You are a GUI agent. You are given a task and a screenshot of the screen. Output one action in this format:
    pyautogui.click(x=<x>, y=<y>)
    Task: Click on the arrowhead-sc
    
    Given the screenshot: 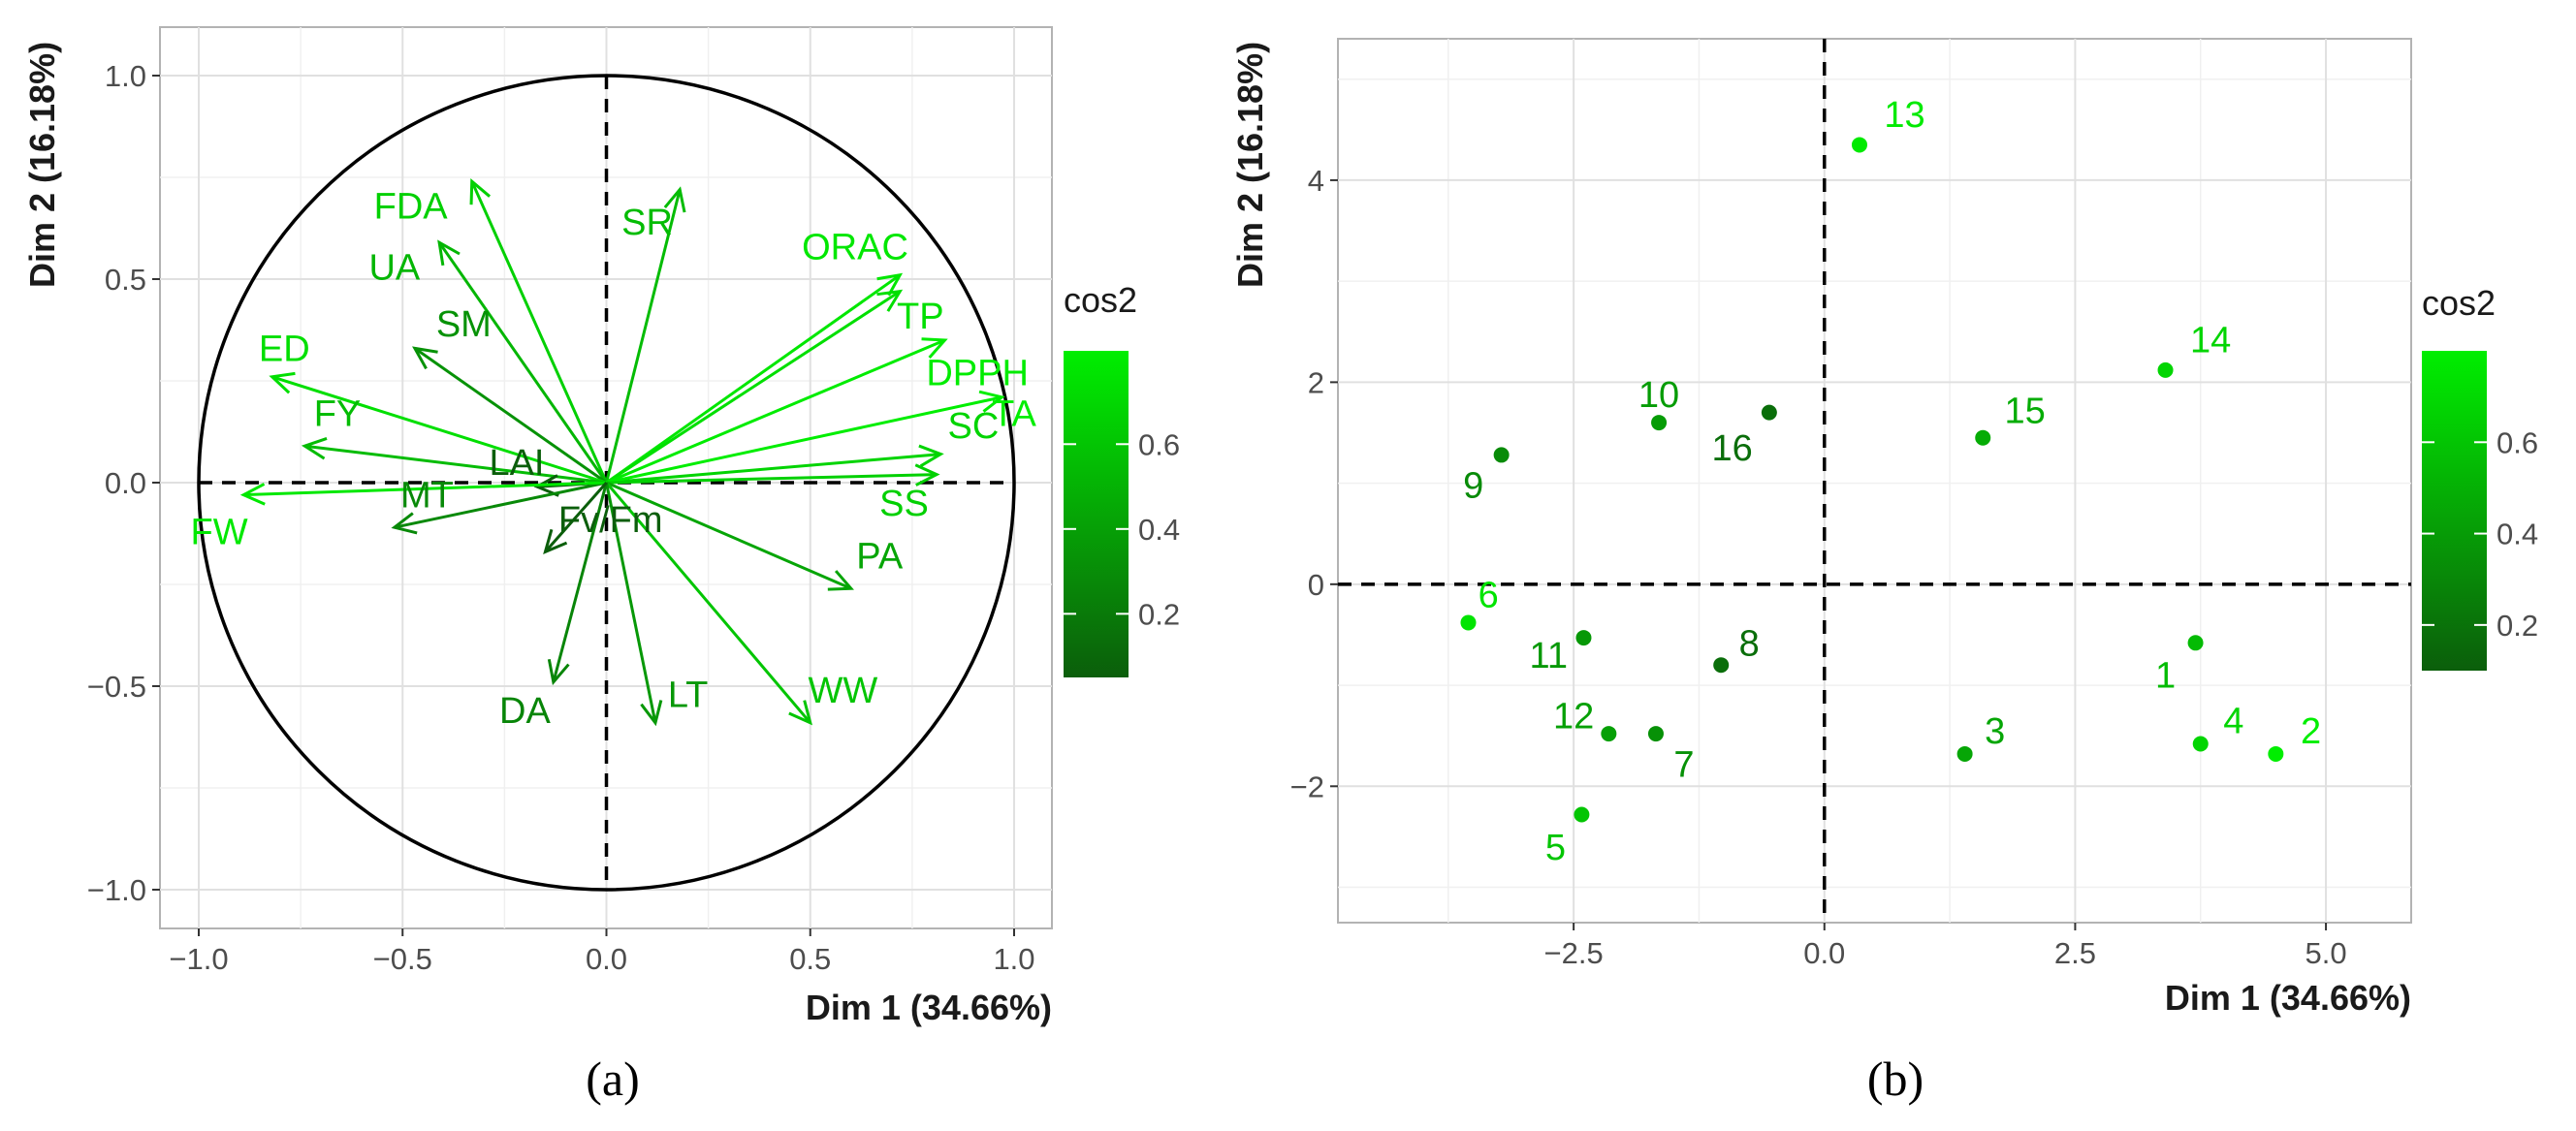 What is the action you would take?
    pyautogui.click(x=931, y=456)
    